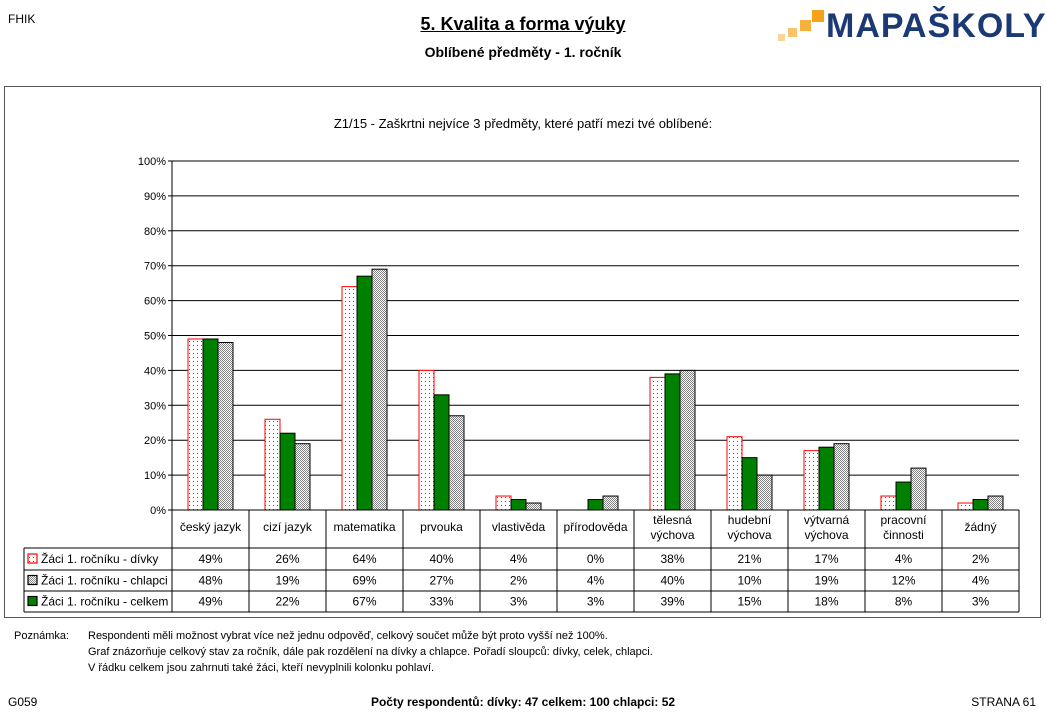  What do you see at coordinates (672, 520) in the screenshot?
I see `x-category-label: tělesná` at bounding box center [672, 520].